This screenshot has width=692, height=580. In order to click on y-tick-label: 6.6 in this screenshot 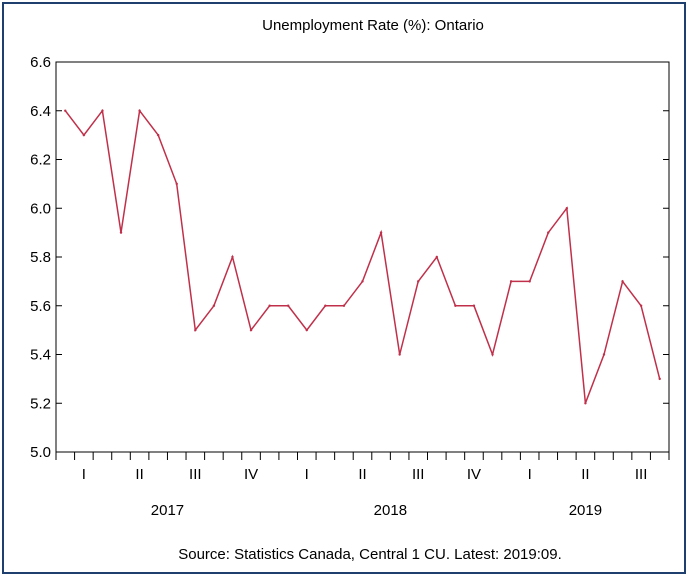, I will do `click(40, 62)`.